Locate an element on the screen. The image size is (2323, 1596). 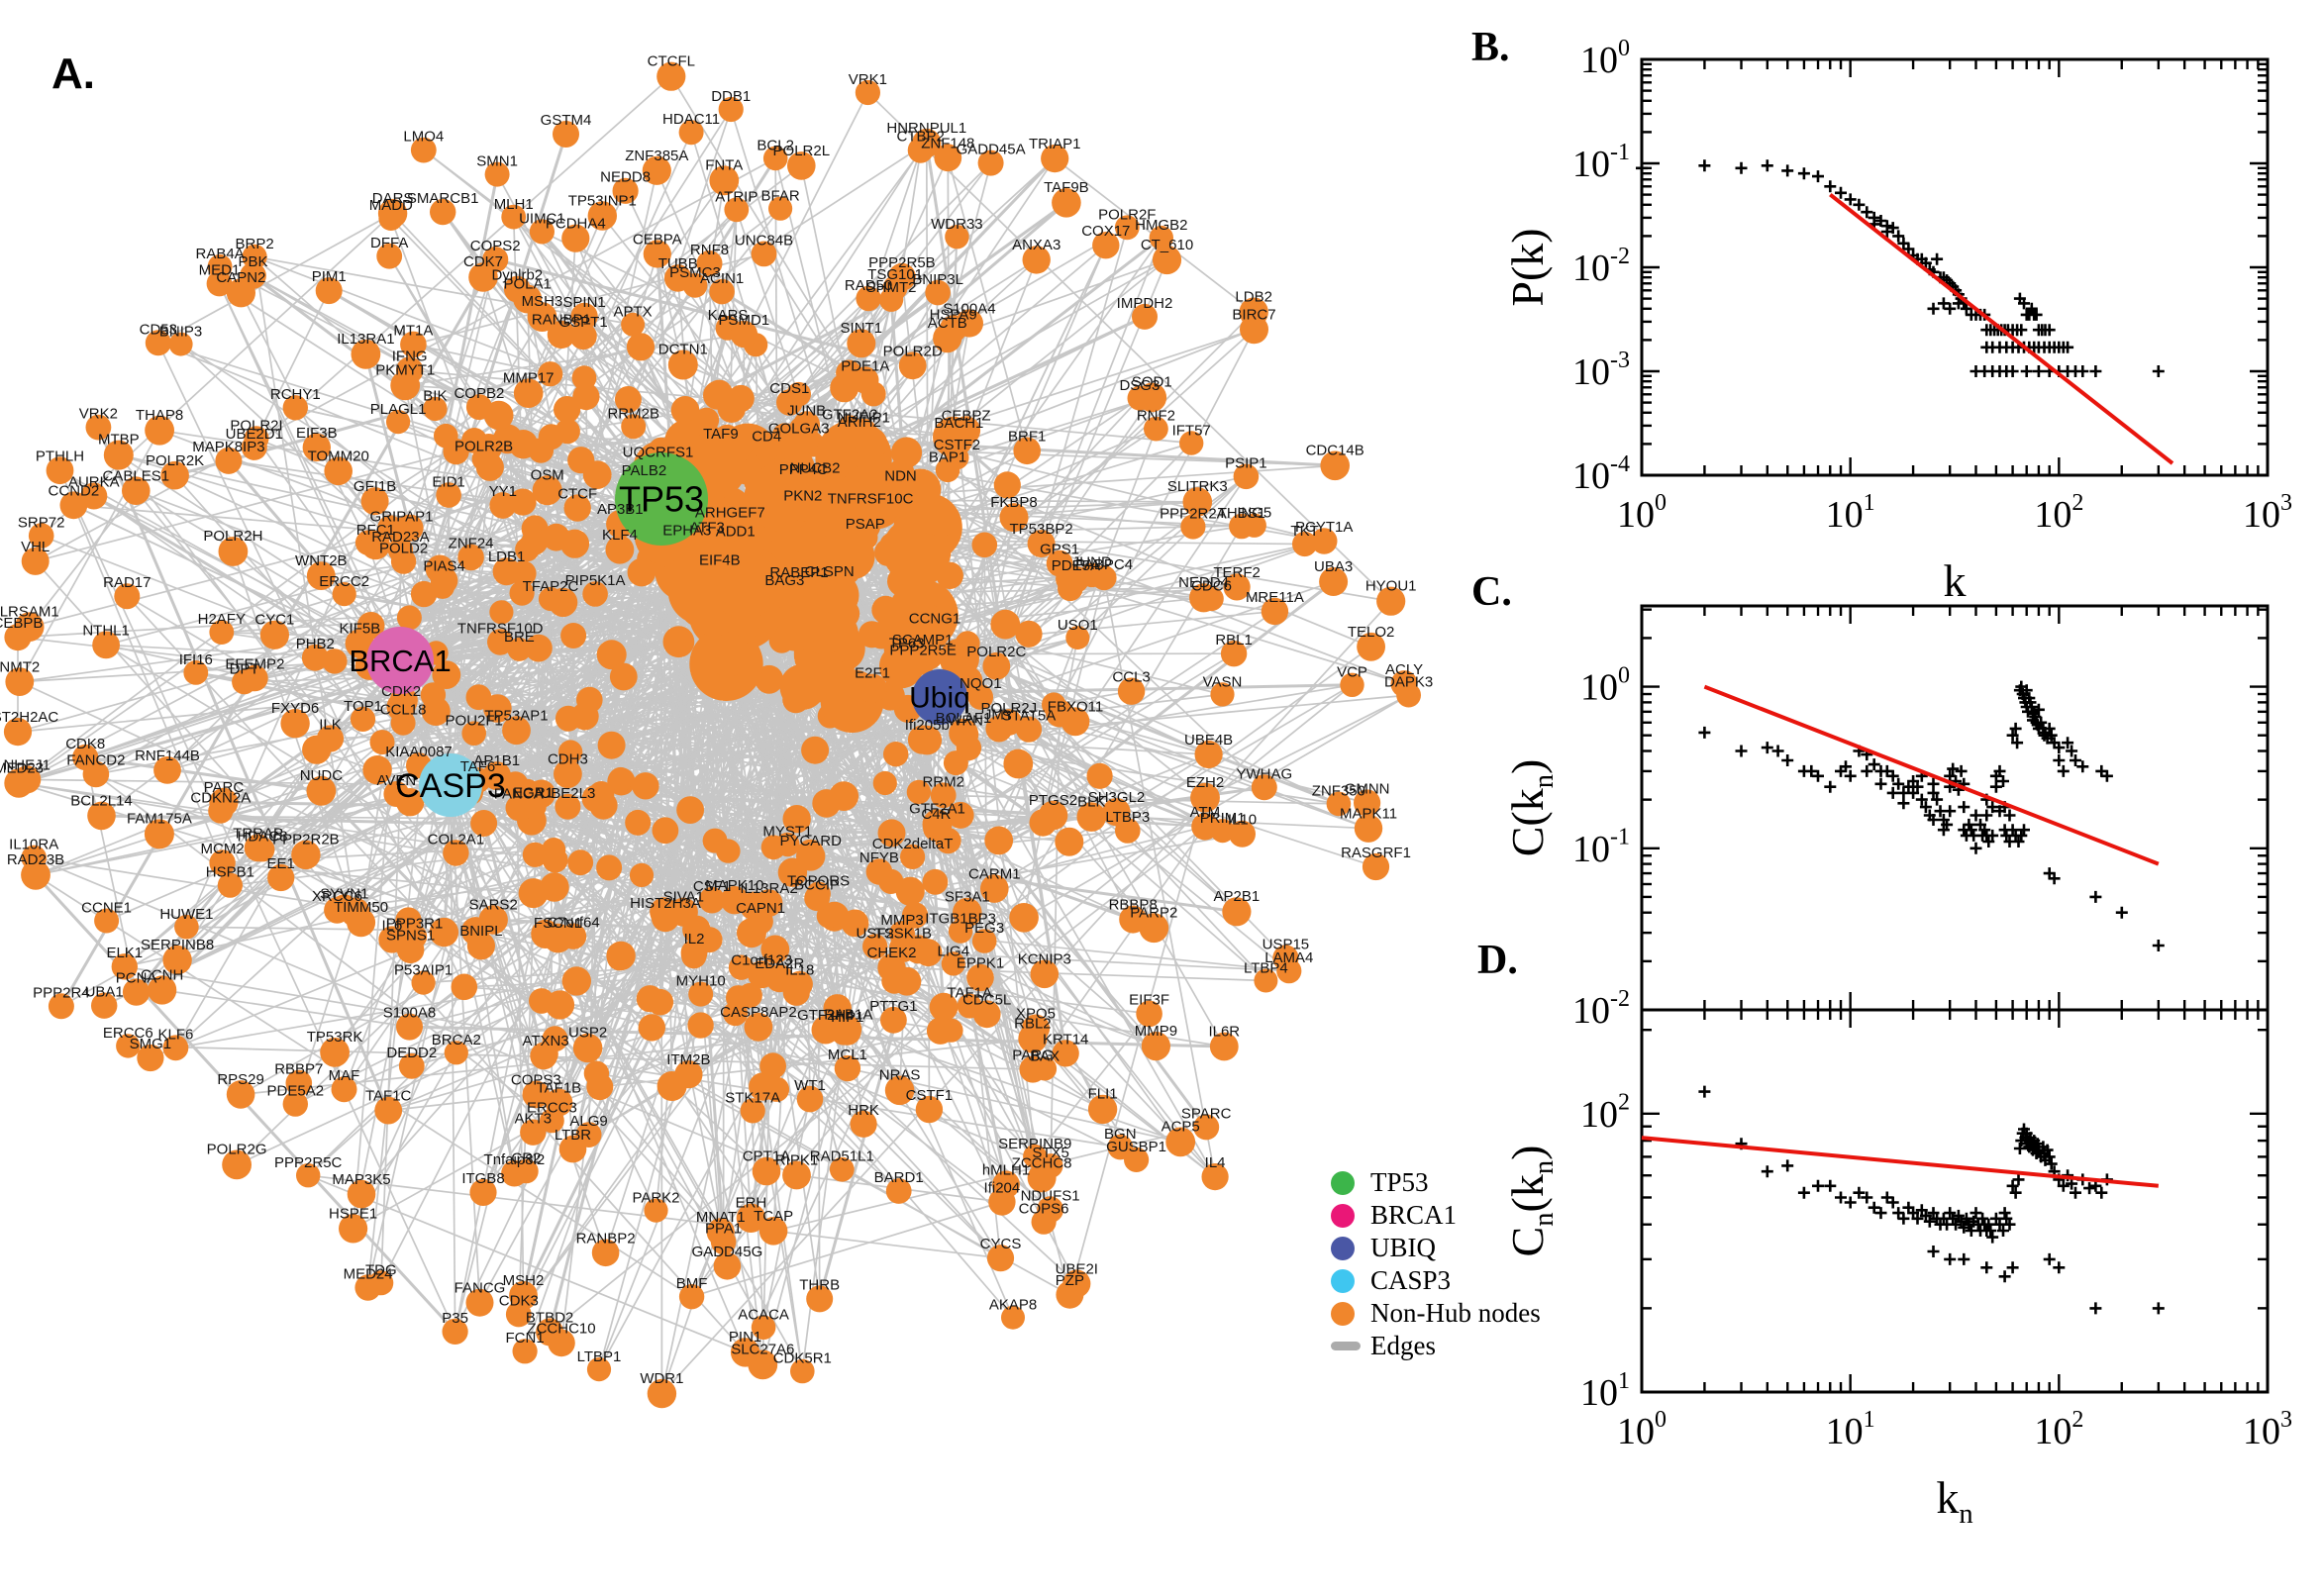
gene-label: CHEK2 is located at coordinates (891, 953).